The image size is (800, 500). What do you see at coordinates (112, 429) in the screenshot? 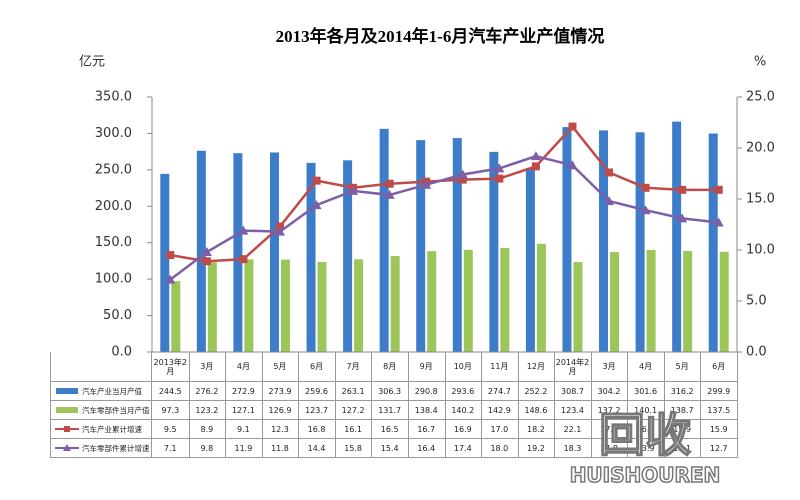
I see `legend-label: 汽车产业累计增速` at bounding box center [112, 429].